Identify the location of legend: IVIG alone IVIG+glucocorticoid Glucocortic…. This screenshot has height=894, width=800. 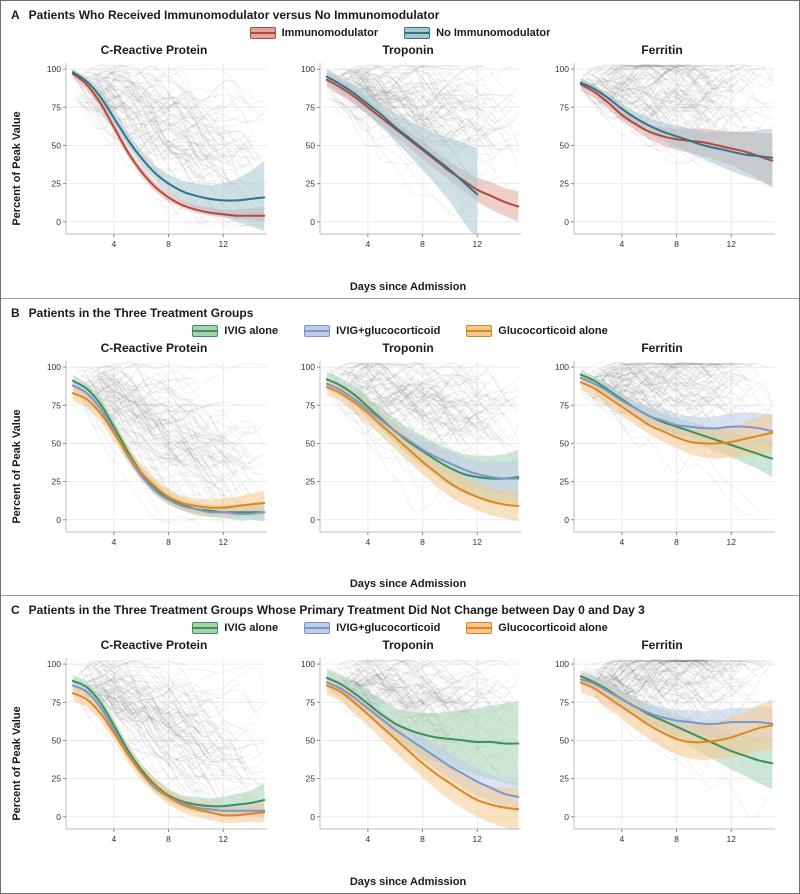
(400, 628).